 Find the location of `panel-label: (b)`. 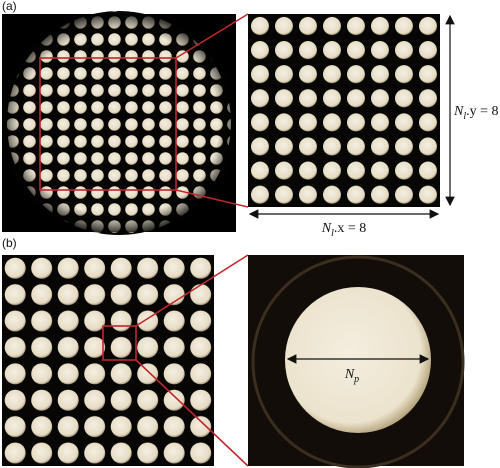

panel-label: (b) is located at coordinates (9, 243).